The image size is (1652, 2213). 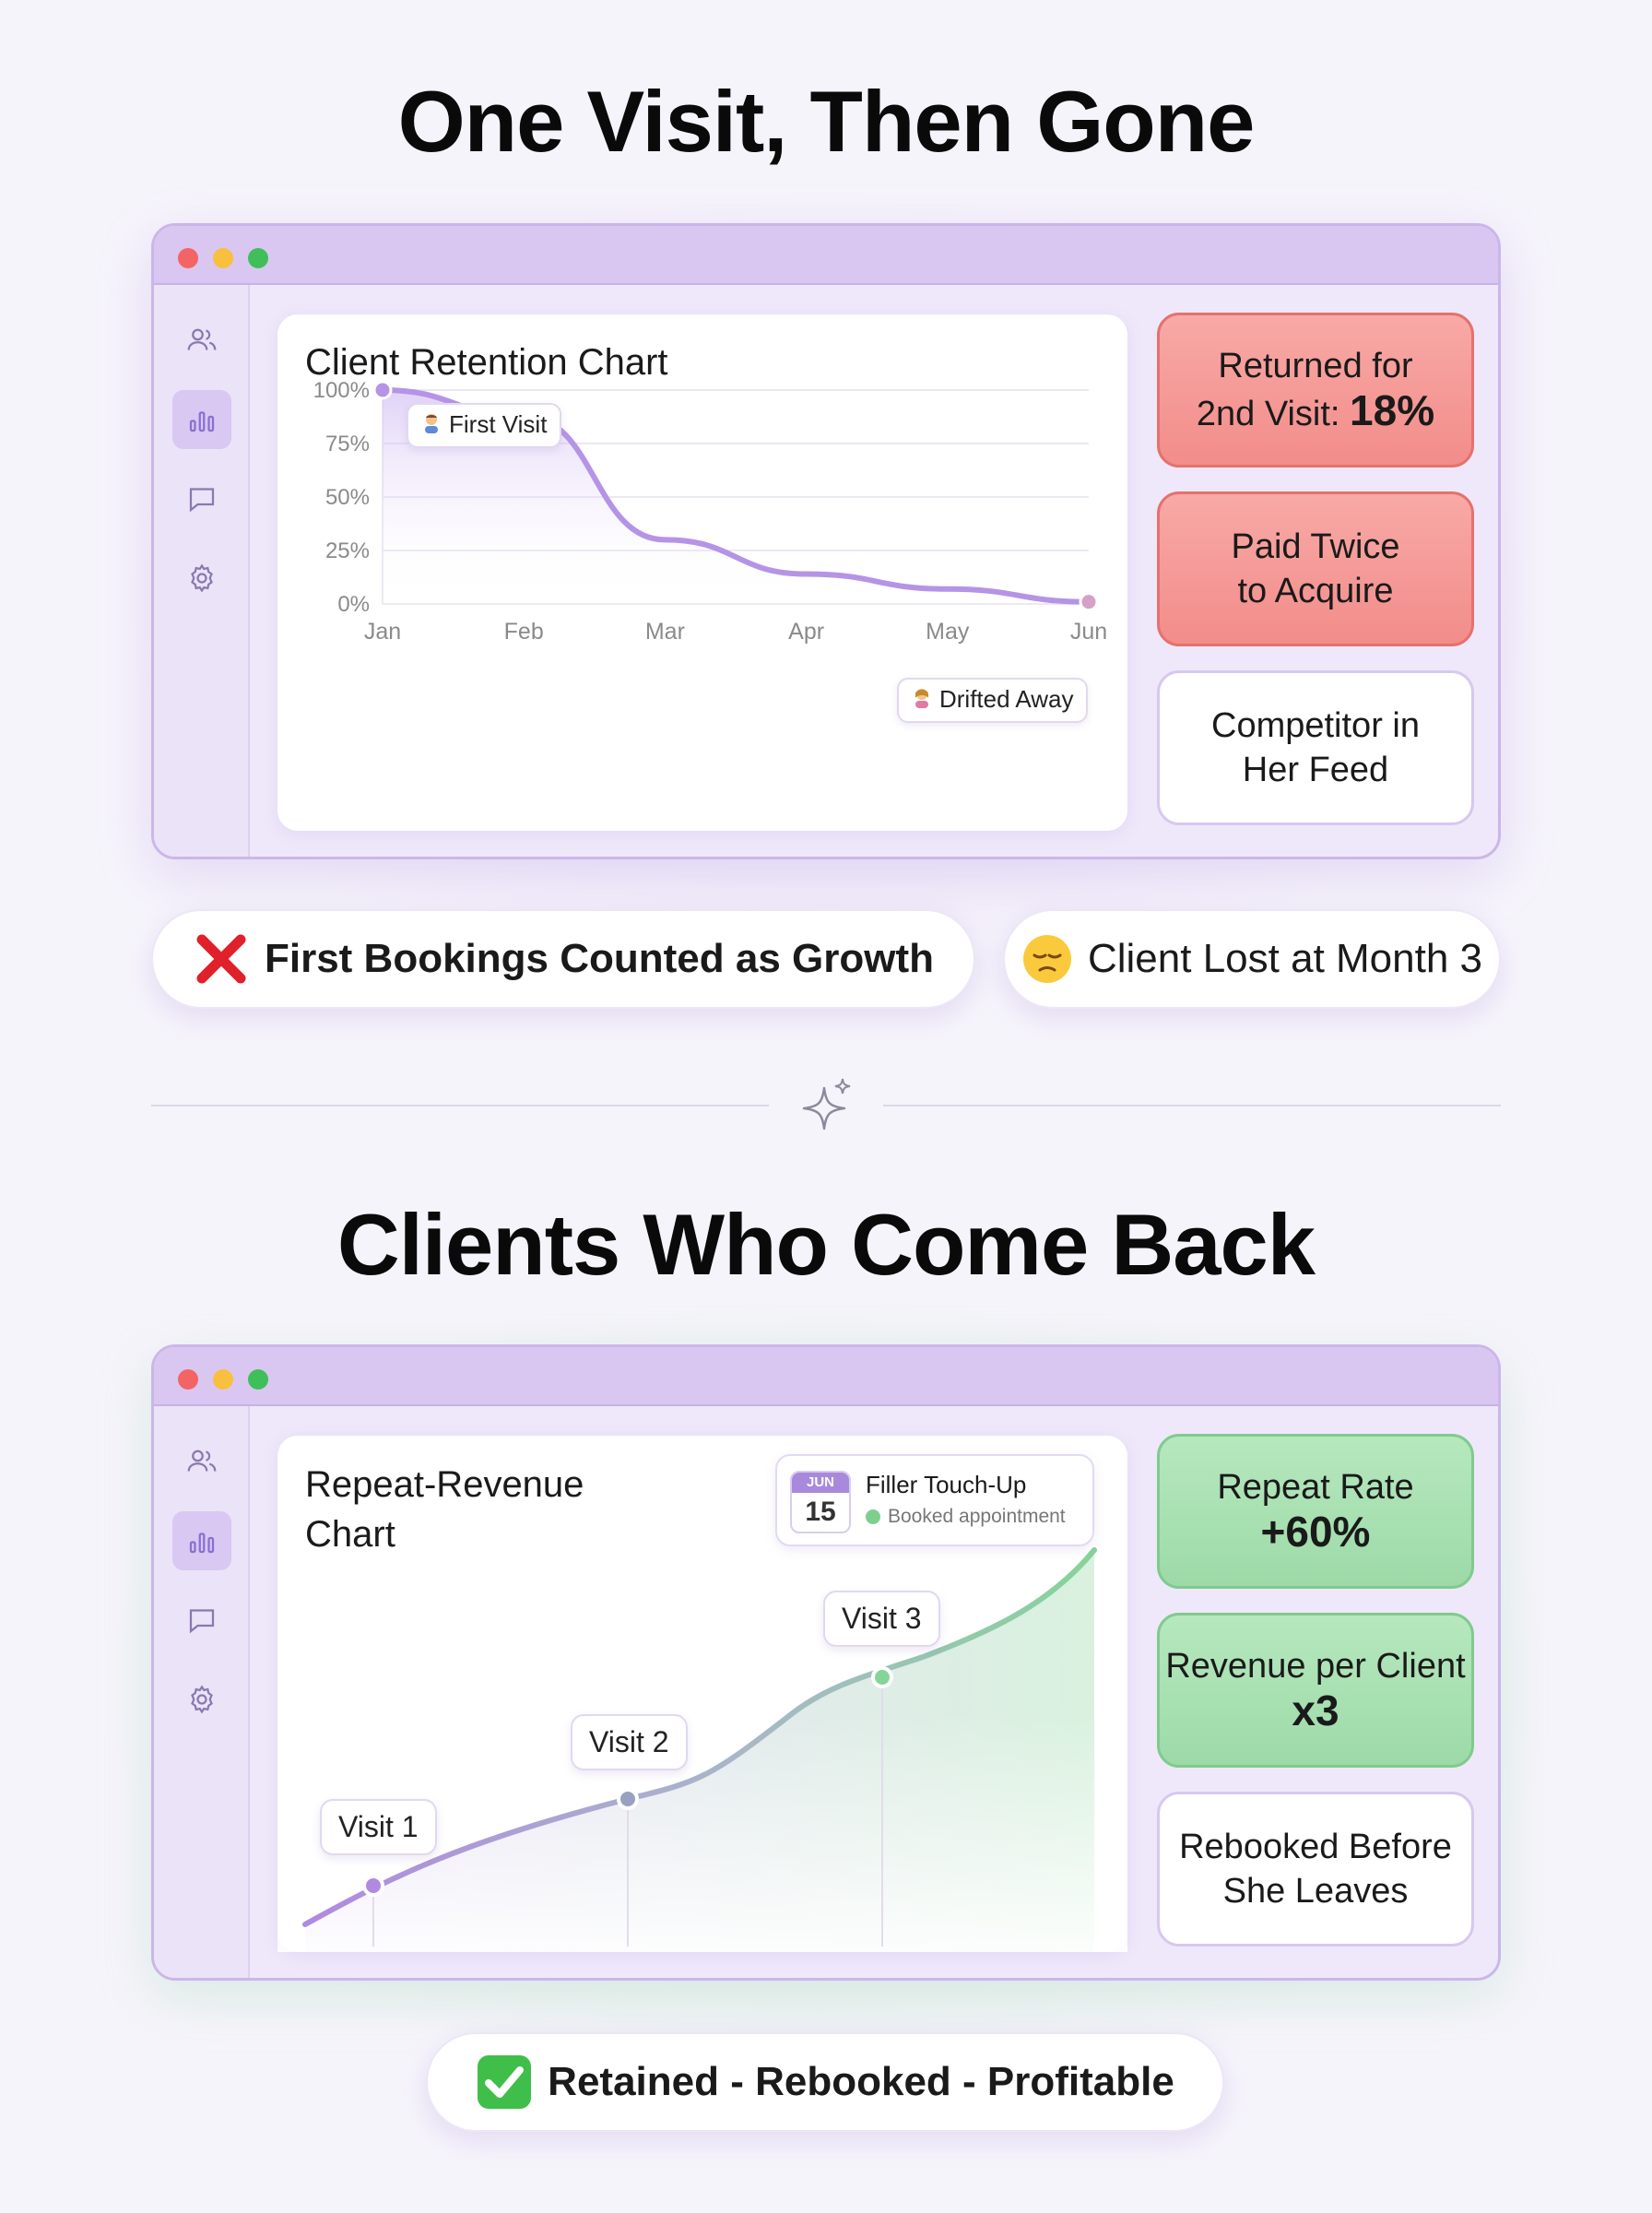 What do you see at coordinates (806, 632) in the screenshot?
I see `x-tick-label: Apr` at bounding box center [806, 632].